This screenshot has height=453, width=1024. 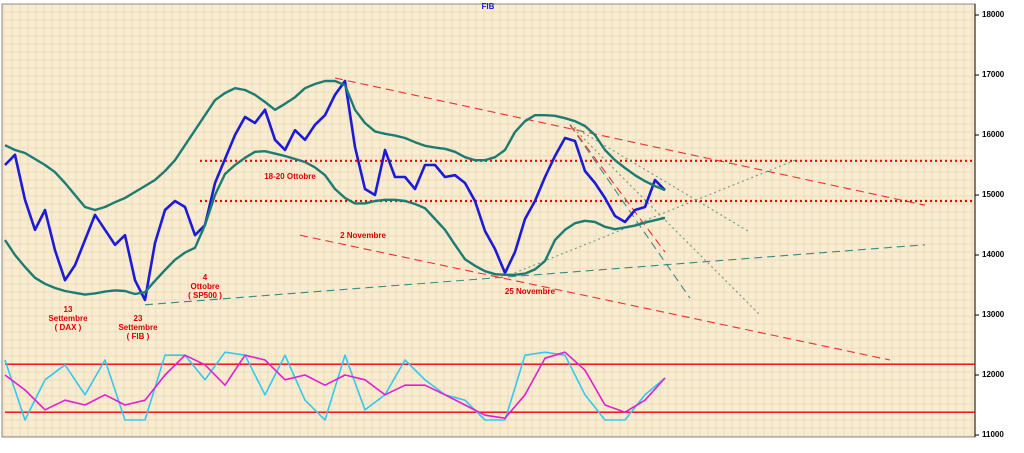 I want to click on annotation: 25 Novembre, so click(x=530, y=291).